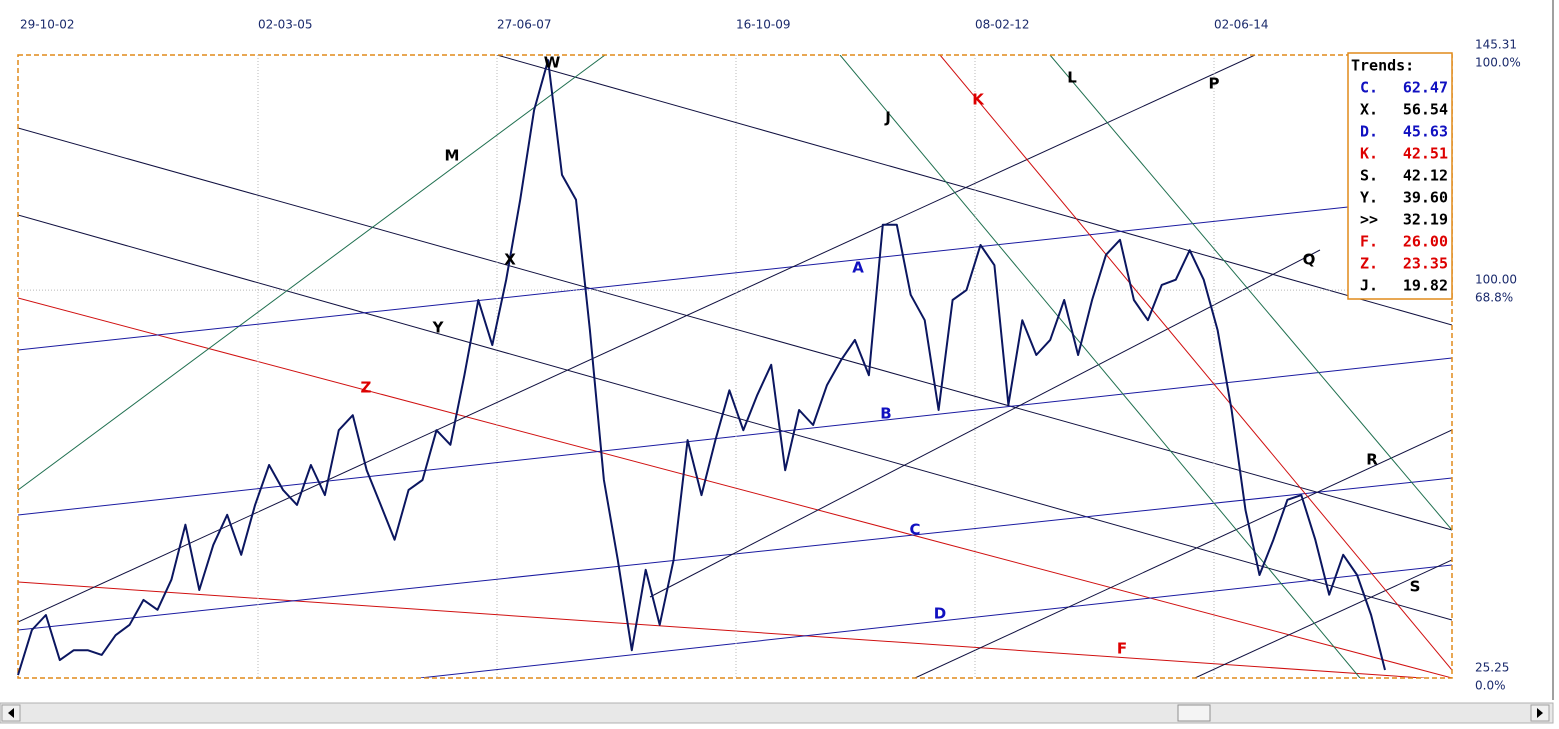 This screenshot has height=729, width=1559. I want to click on trend-label: P, so click(1214, 84).